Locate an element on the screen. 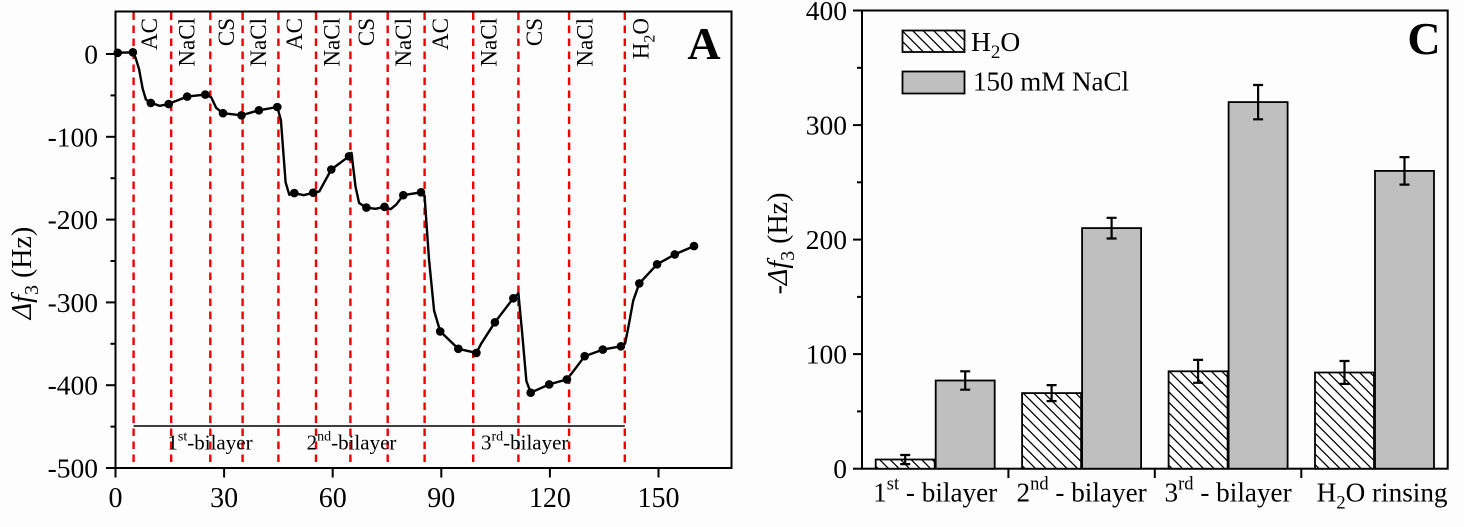 This screenshot has height=527, width=1464. svg-text: 120 is located at coordinates (550, 498).